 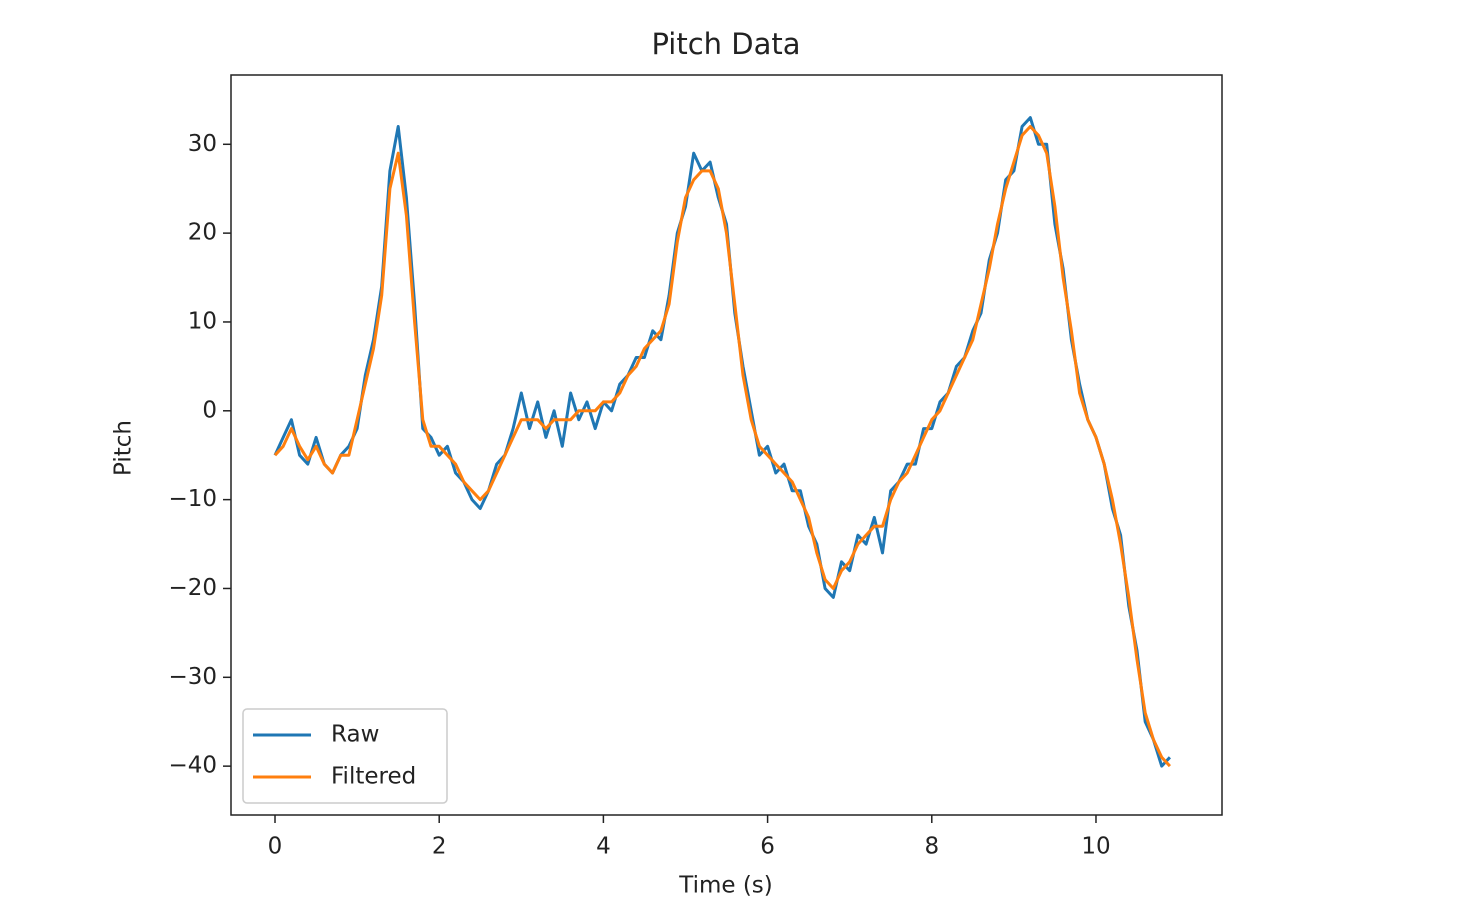 What do you see at coordinates (202, 144) in the screenshot?
I see `y-tick-label: 30` at bounding box center [202, 144].